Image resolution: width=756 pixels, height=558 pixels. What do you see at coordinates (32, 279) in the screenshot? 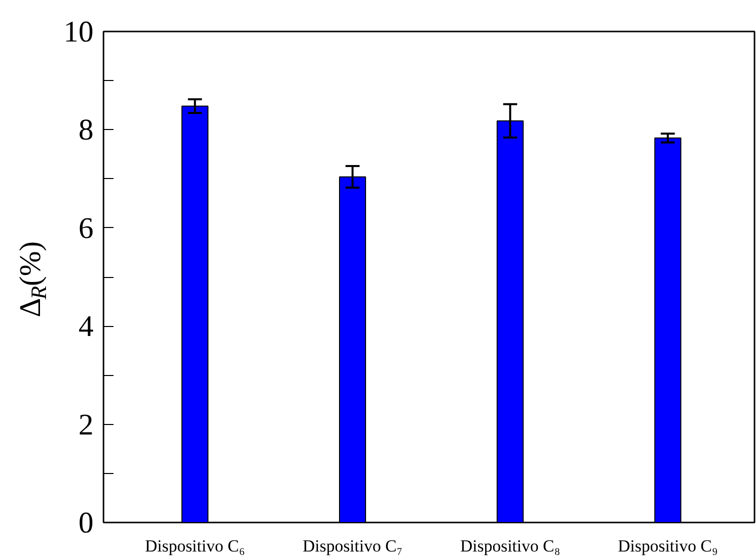
I see `y-axis-title: ΔR(%)` at bounding box center [32, 279].